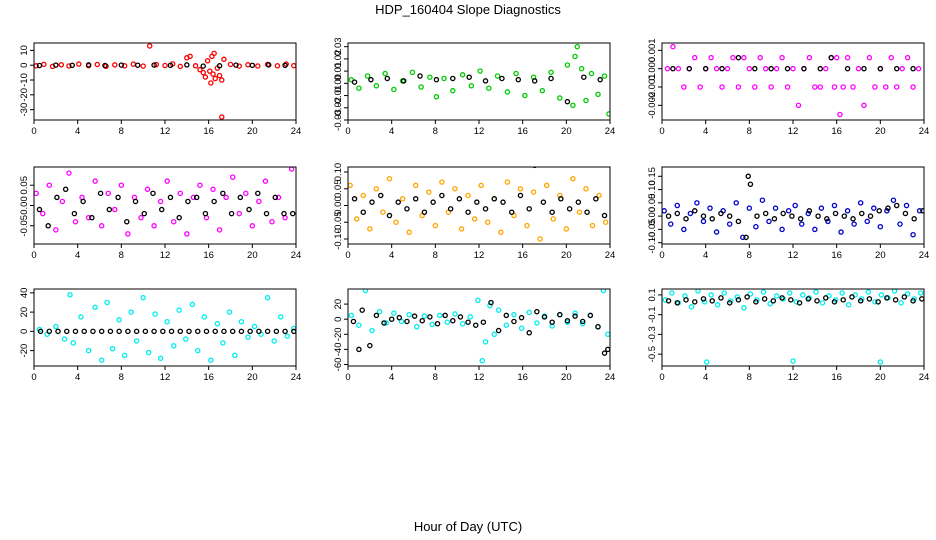 Image resolution: width=936 pixels, height=540 pixels. I want to click on y-tick-label: -0.1, so click(652, 314).